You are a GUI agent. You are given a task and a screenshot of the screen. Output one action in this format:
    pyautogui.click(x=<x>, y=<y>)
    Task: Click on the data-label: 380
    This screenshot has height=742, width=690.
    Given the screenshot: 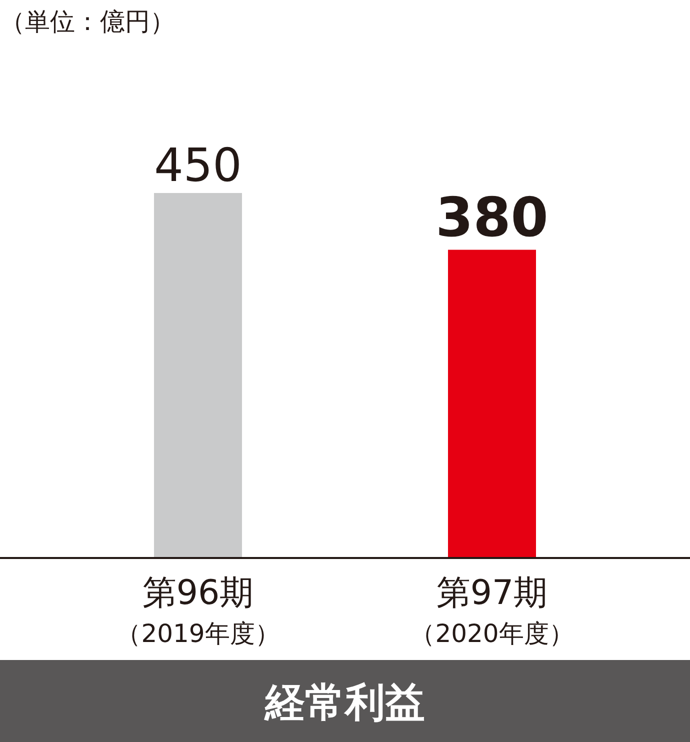 What is the action you would take?
    pyautogui.click(x=492, y=217)
    